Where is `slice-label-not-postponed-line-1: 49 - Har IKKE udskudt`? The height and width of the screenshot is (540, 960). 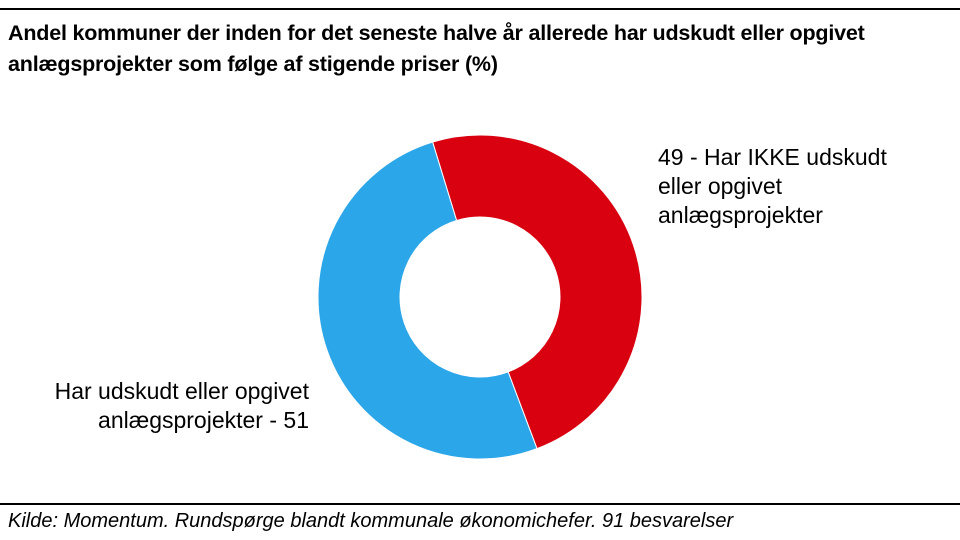 slice-label-not-postponed-line-1: 49 - Har IKKE udskudt is located at coordinates (772, 157).